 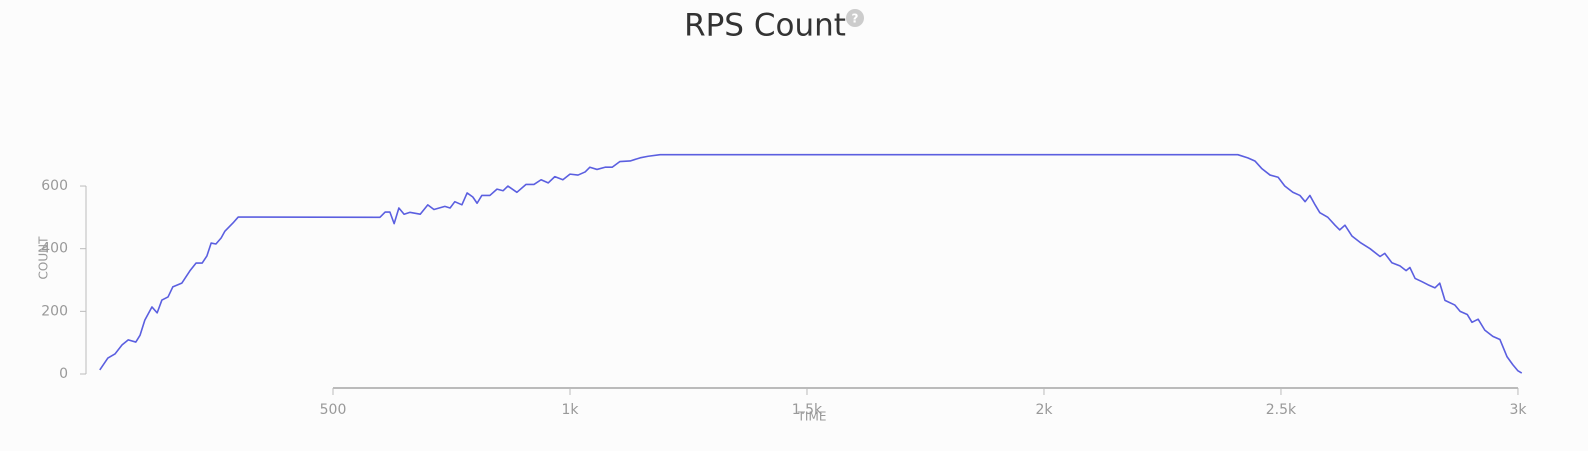 What do you see at coordinates (63, 374) in the screenshot?
I see `y-tick-label: 0` at bounding box center [63, 374].